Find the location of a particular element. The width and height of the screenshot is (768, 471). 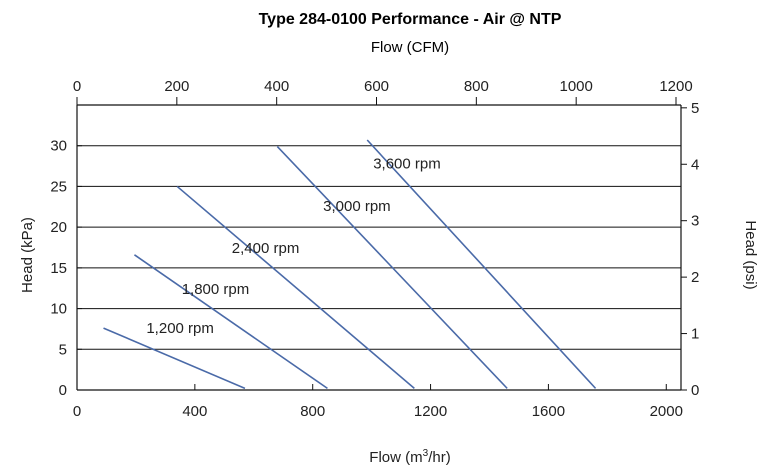

right-tick-label: 4 is located at coordinates (695, 164).